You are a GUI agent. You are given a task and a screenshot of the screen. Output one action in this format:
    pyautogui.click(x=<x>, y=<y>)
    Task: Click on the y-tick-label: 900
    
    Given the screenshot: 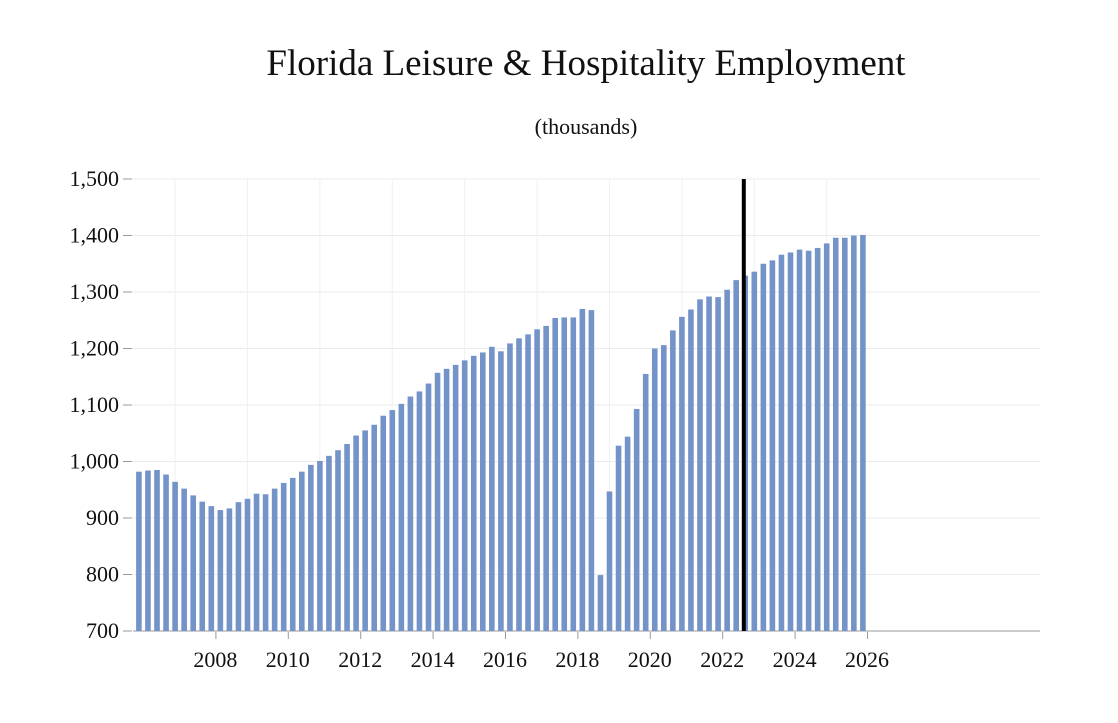 What is the action you would take?
    pyautogui.click(x=102, y=517)
    